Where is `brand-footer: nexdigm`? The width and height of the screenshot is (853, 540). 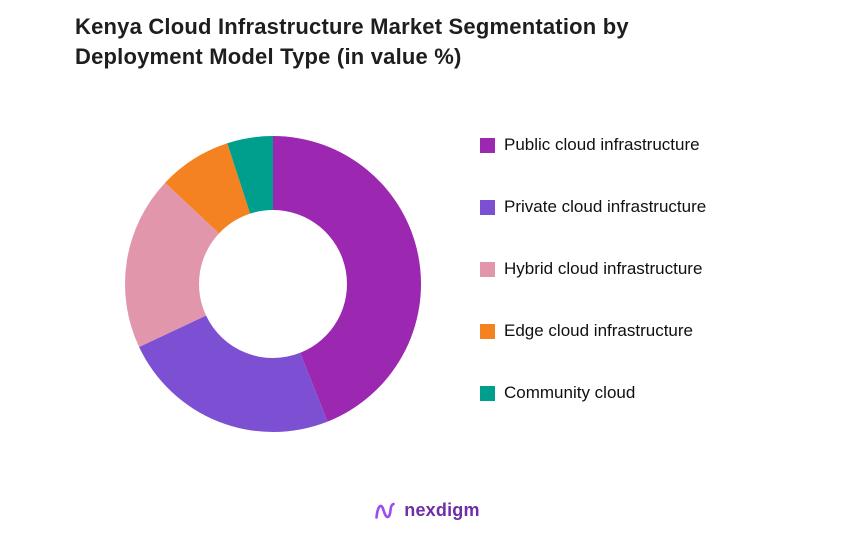 brand-footer: nexdigm is located at coordinates (426, 510).